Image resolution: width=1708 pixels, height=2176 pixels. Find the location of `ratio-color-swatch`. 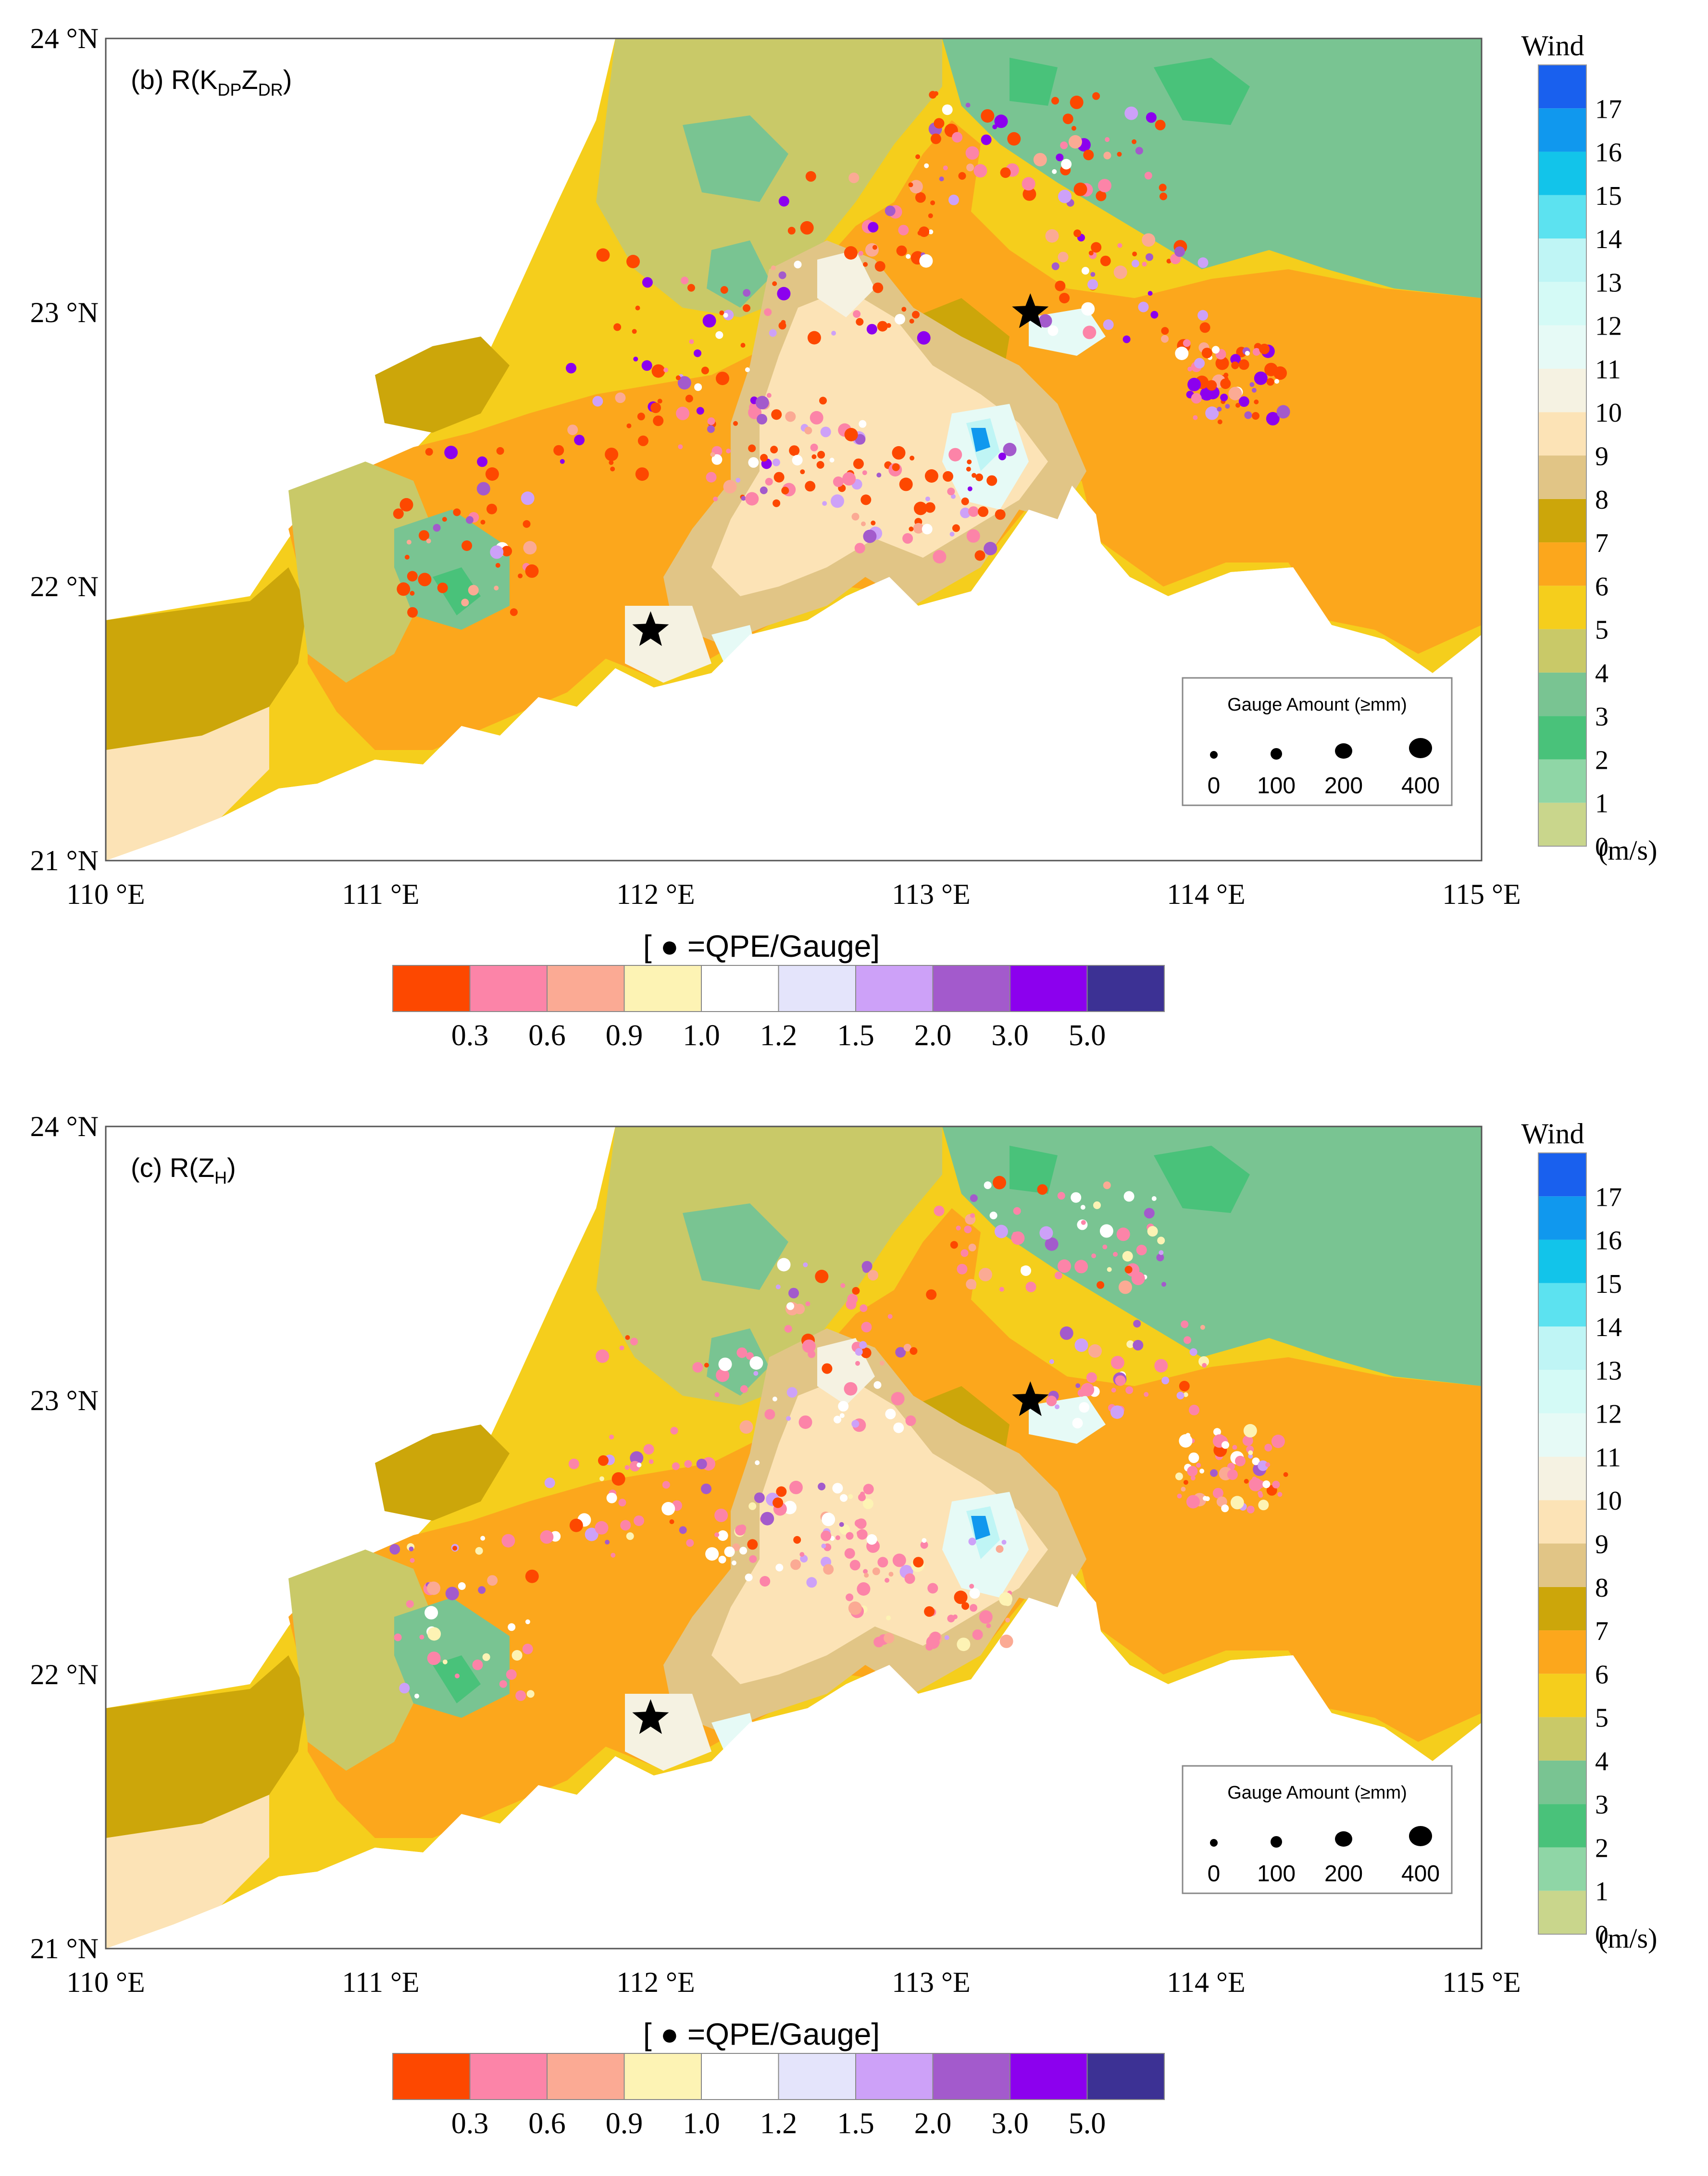

ratio-color-swatch is located at coordinates (509, 989).